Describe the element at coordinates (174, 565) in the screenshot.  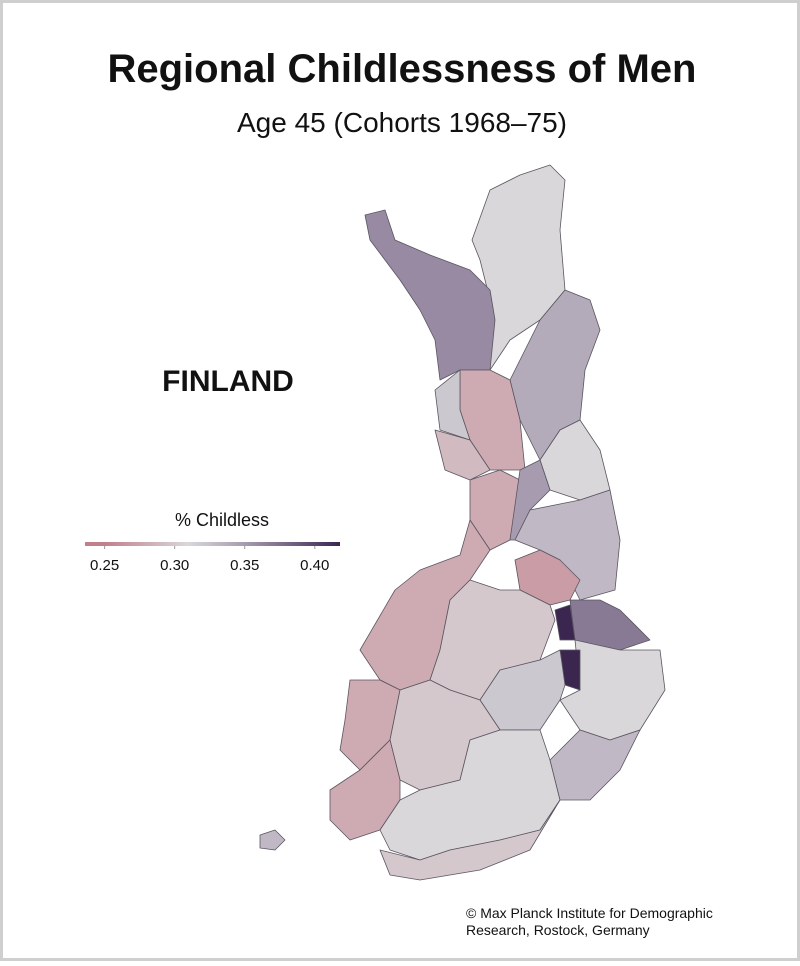
I see `legend-tick-label: 0.30` at that location.